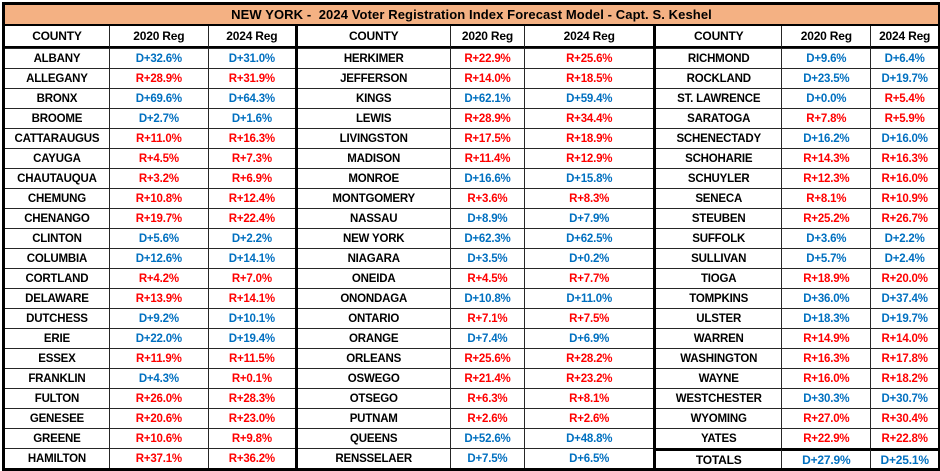  What do you see at coordinates (826, 438) in the screenshot?
I see `reg-value-cell: R+22.9%` at bounding box center [826, 438].